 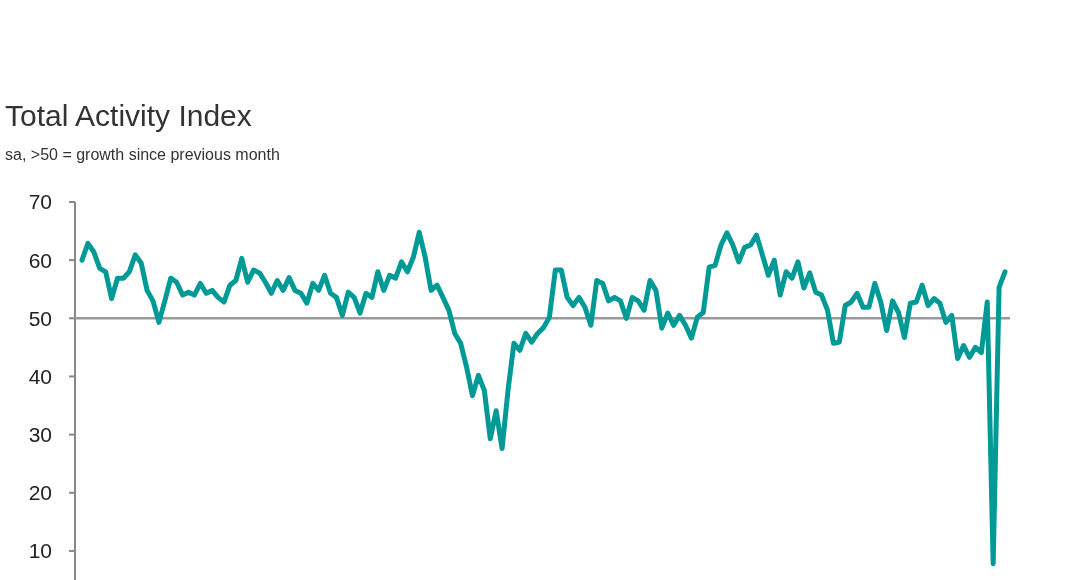 I want to click on y-tick-label: 10, so click(x=40, y=551).